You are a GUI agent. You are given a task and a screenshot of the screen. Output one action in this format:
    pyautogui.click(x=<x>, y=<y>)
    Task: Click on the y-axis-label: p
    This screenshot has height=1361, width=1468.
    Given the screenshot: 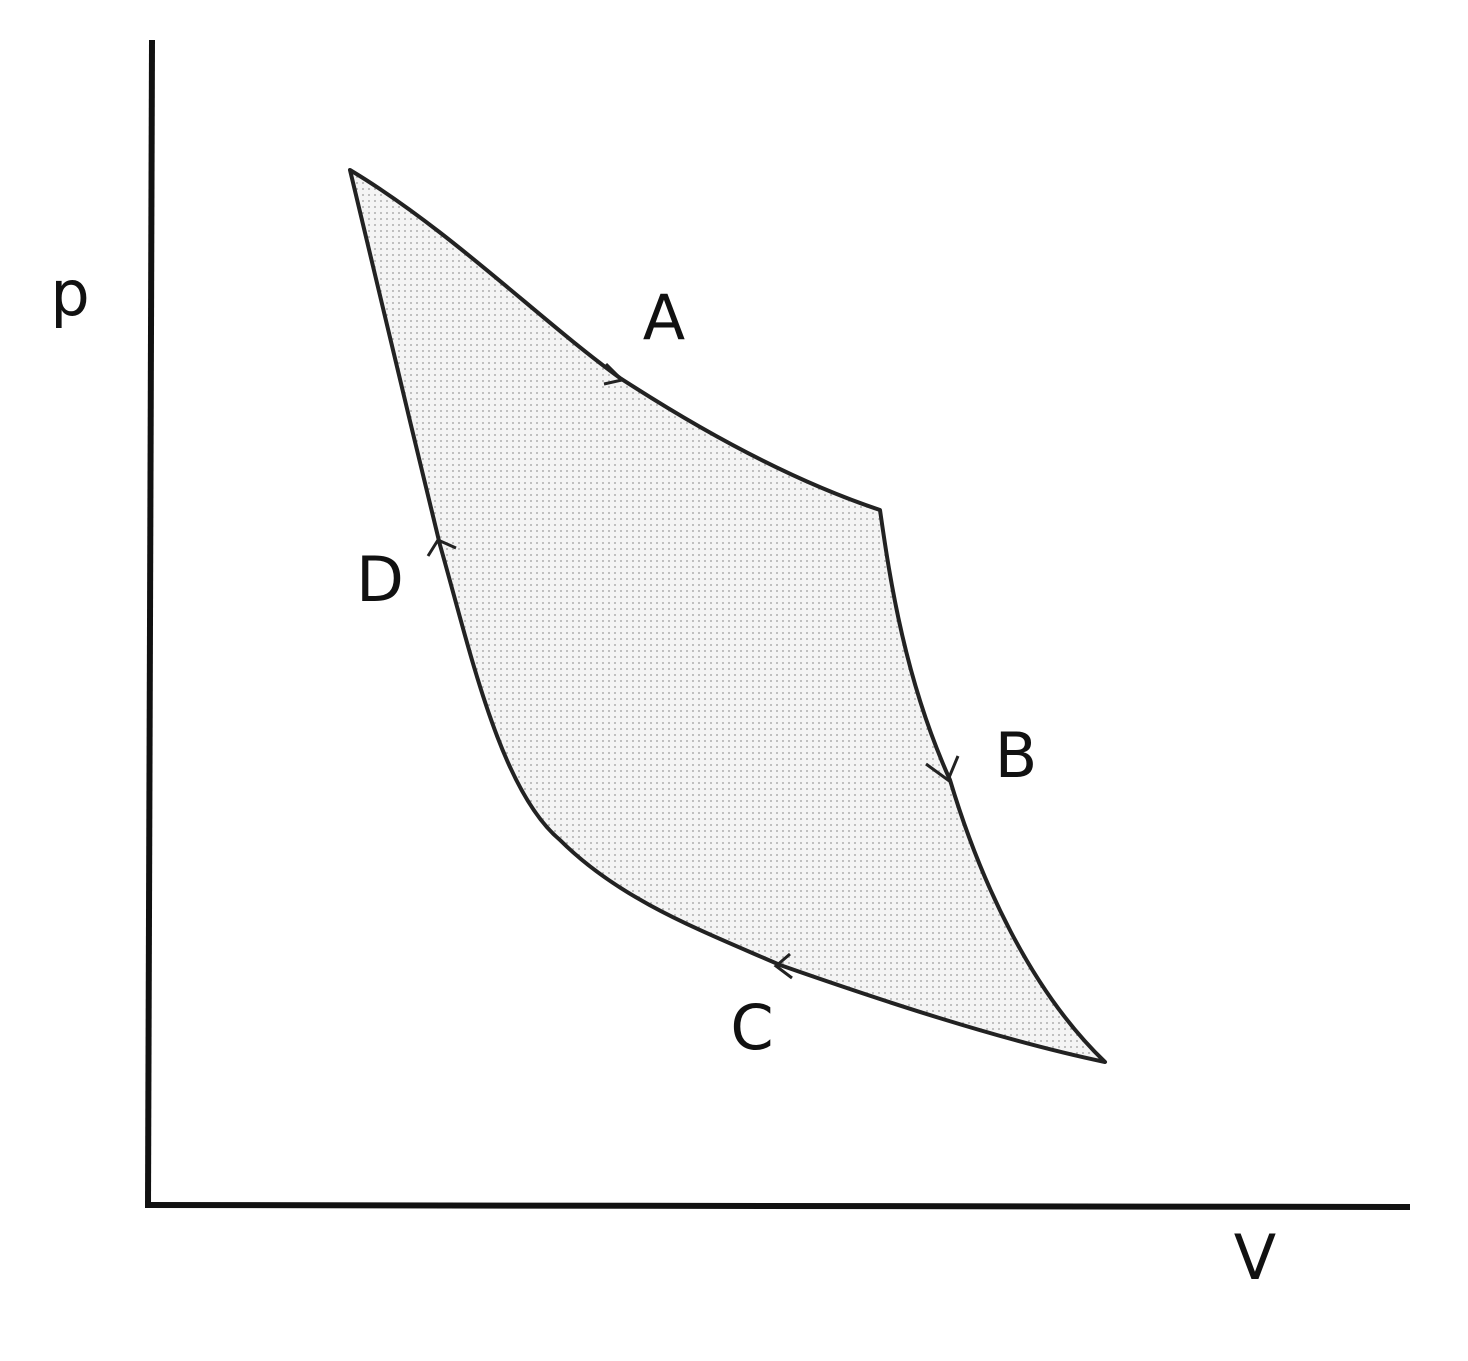 What is the action you would take?
    pyautogui.click(x=69, y=293)
    